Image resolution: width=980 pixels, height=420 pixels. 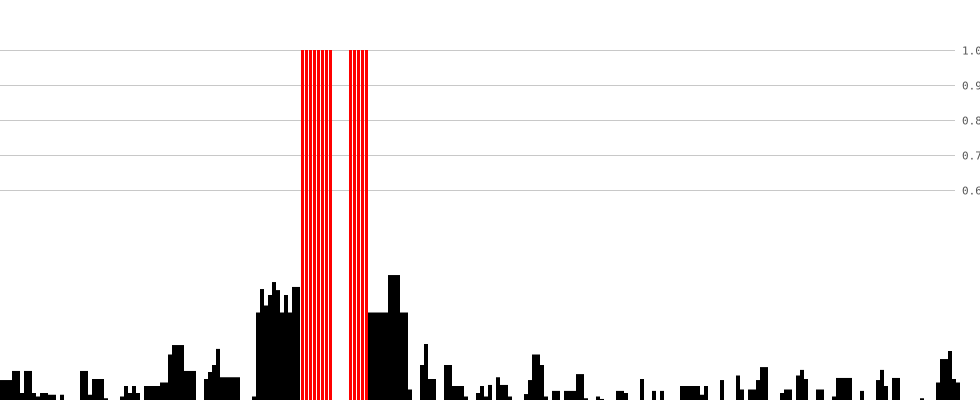 I want to click on y-axis-ticks: 1.0 0.9 0.8 0.7 0.6, so click(x=971, y=121).